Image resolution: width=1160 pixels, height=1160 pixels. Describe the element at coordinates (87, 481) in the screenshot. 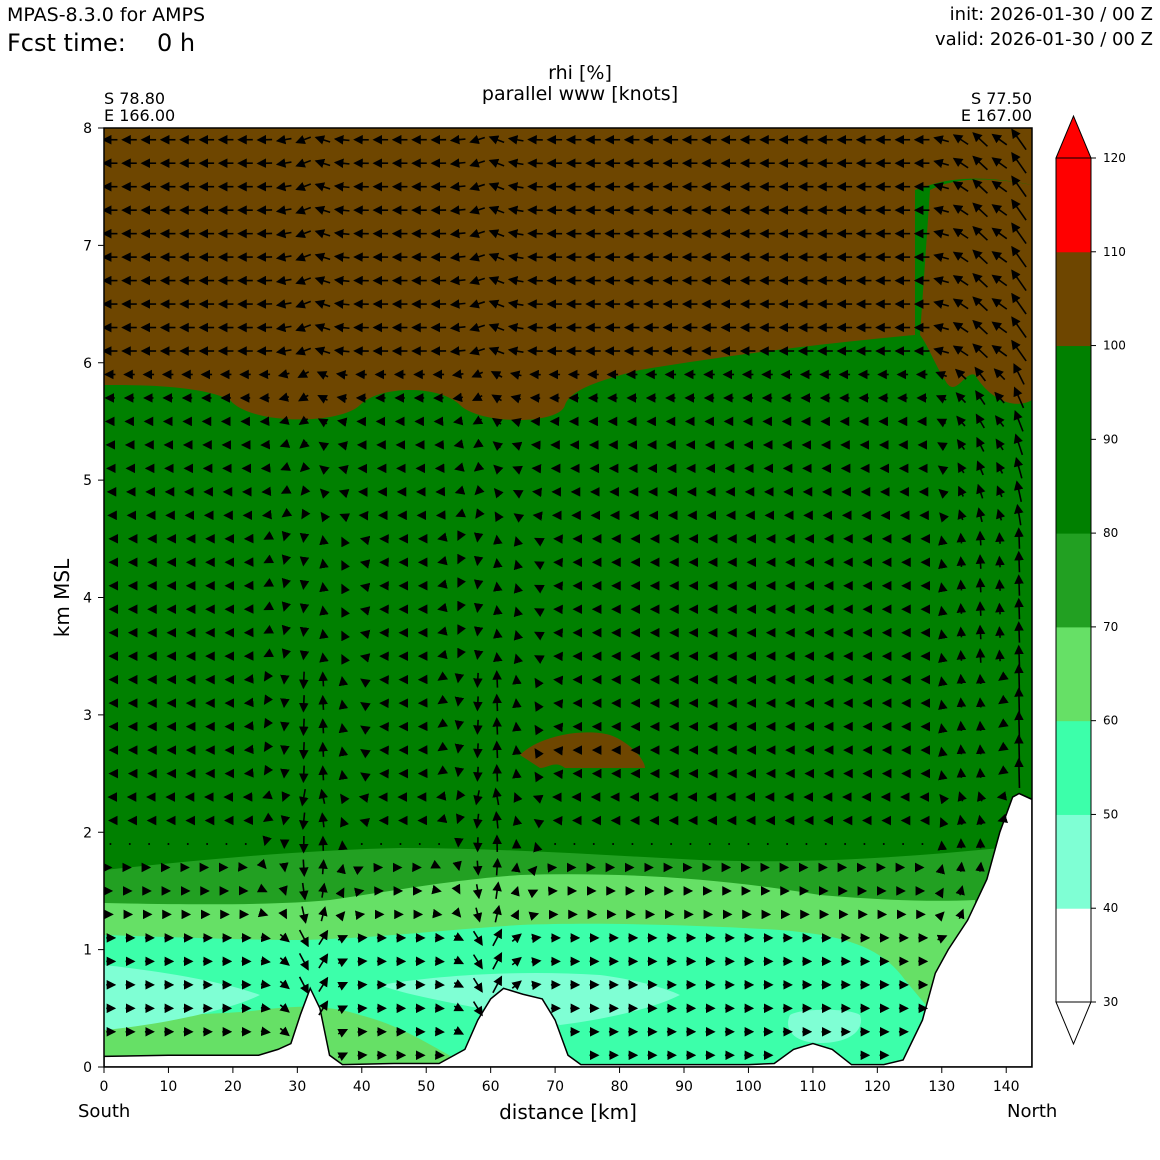

I see `y-tick-label: 5` at that location.